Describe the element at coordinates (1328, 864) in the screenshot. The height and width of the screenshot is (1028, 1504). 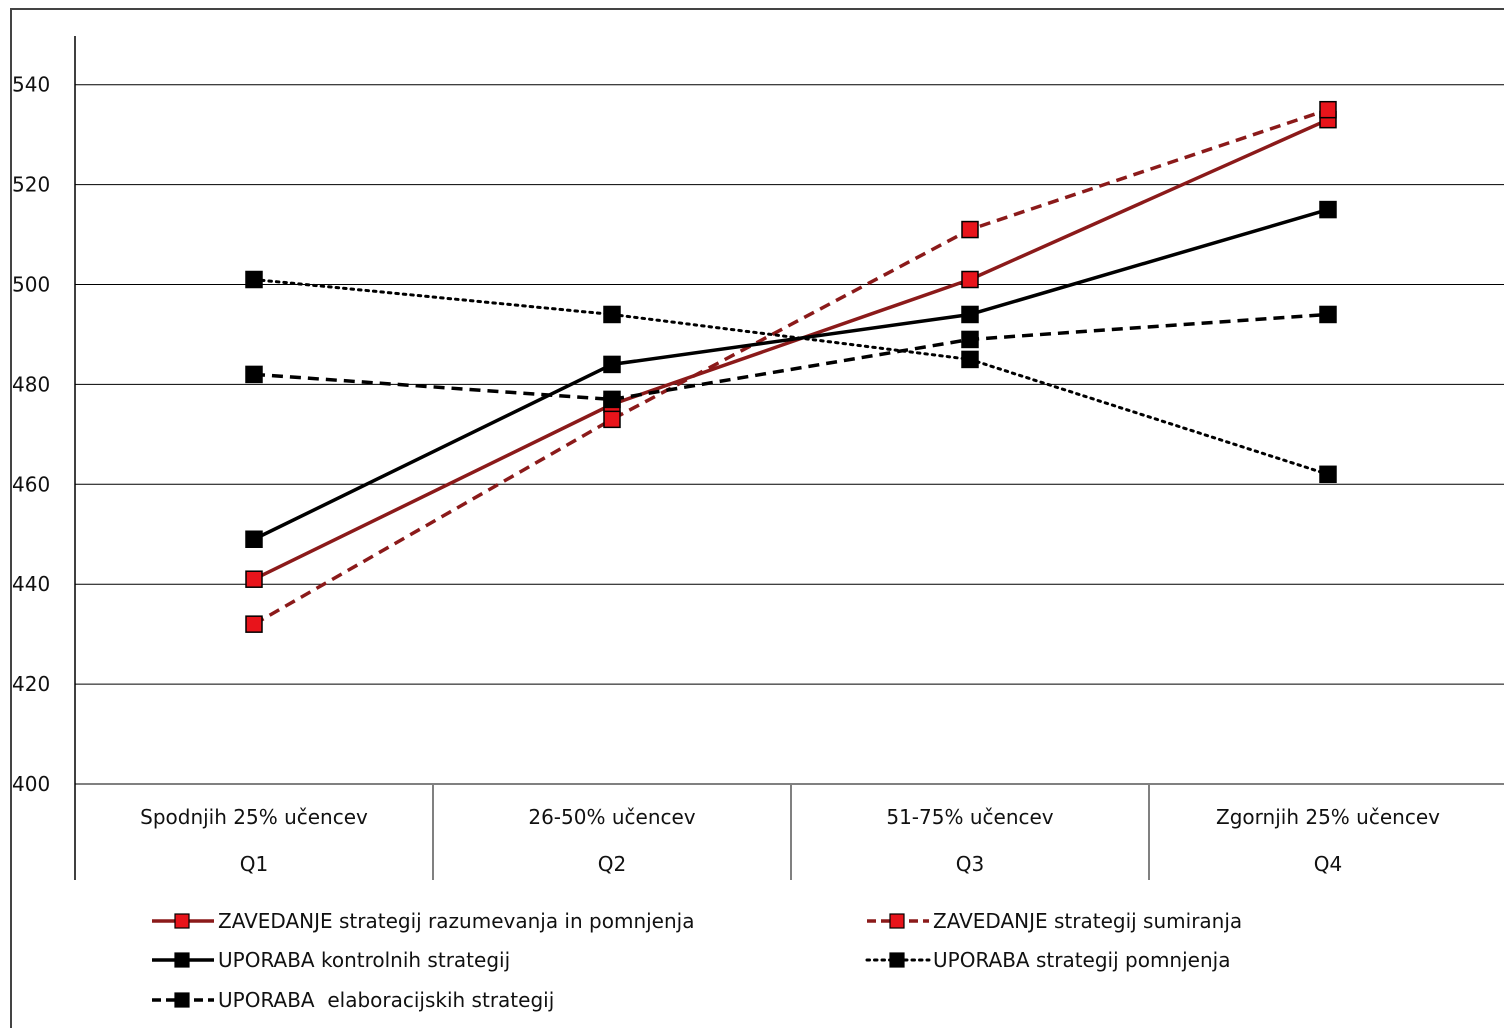
I see `x-group-label: Q4` at that location.